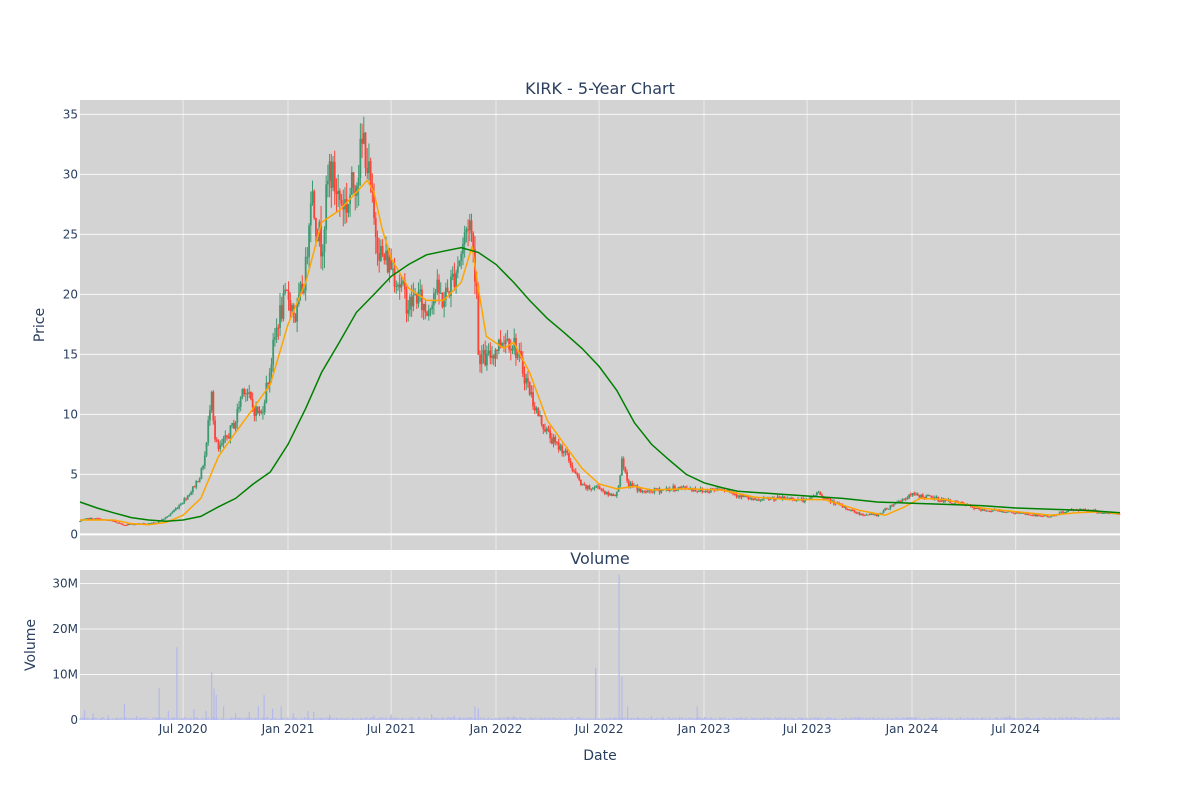 This screenshot has width=1200, height=800. Describe the element at coordinates (70, 324) in the screenshot. I see `price-y-ticks: 0 5 10 15 20 25 30 35` at that location.